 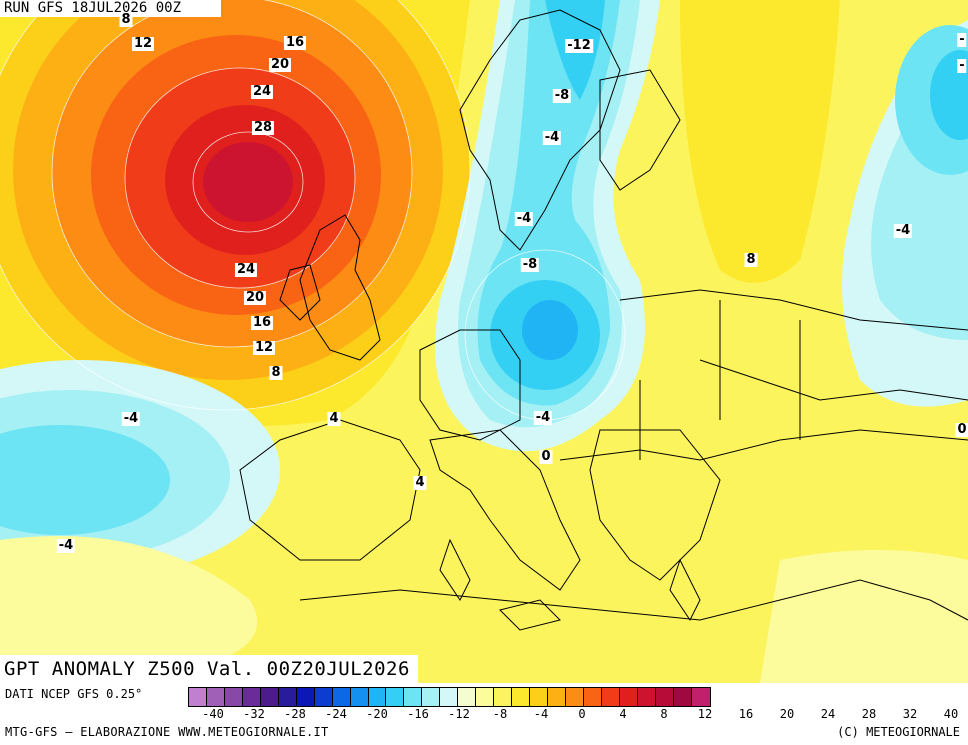 What do you see at coordinates (705, 714) in the screenshot?
I see `scale-tick-label: 12` at bounding box center [705, 714].